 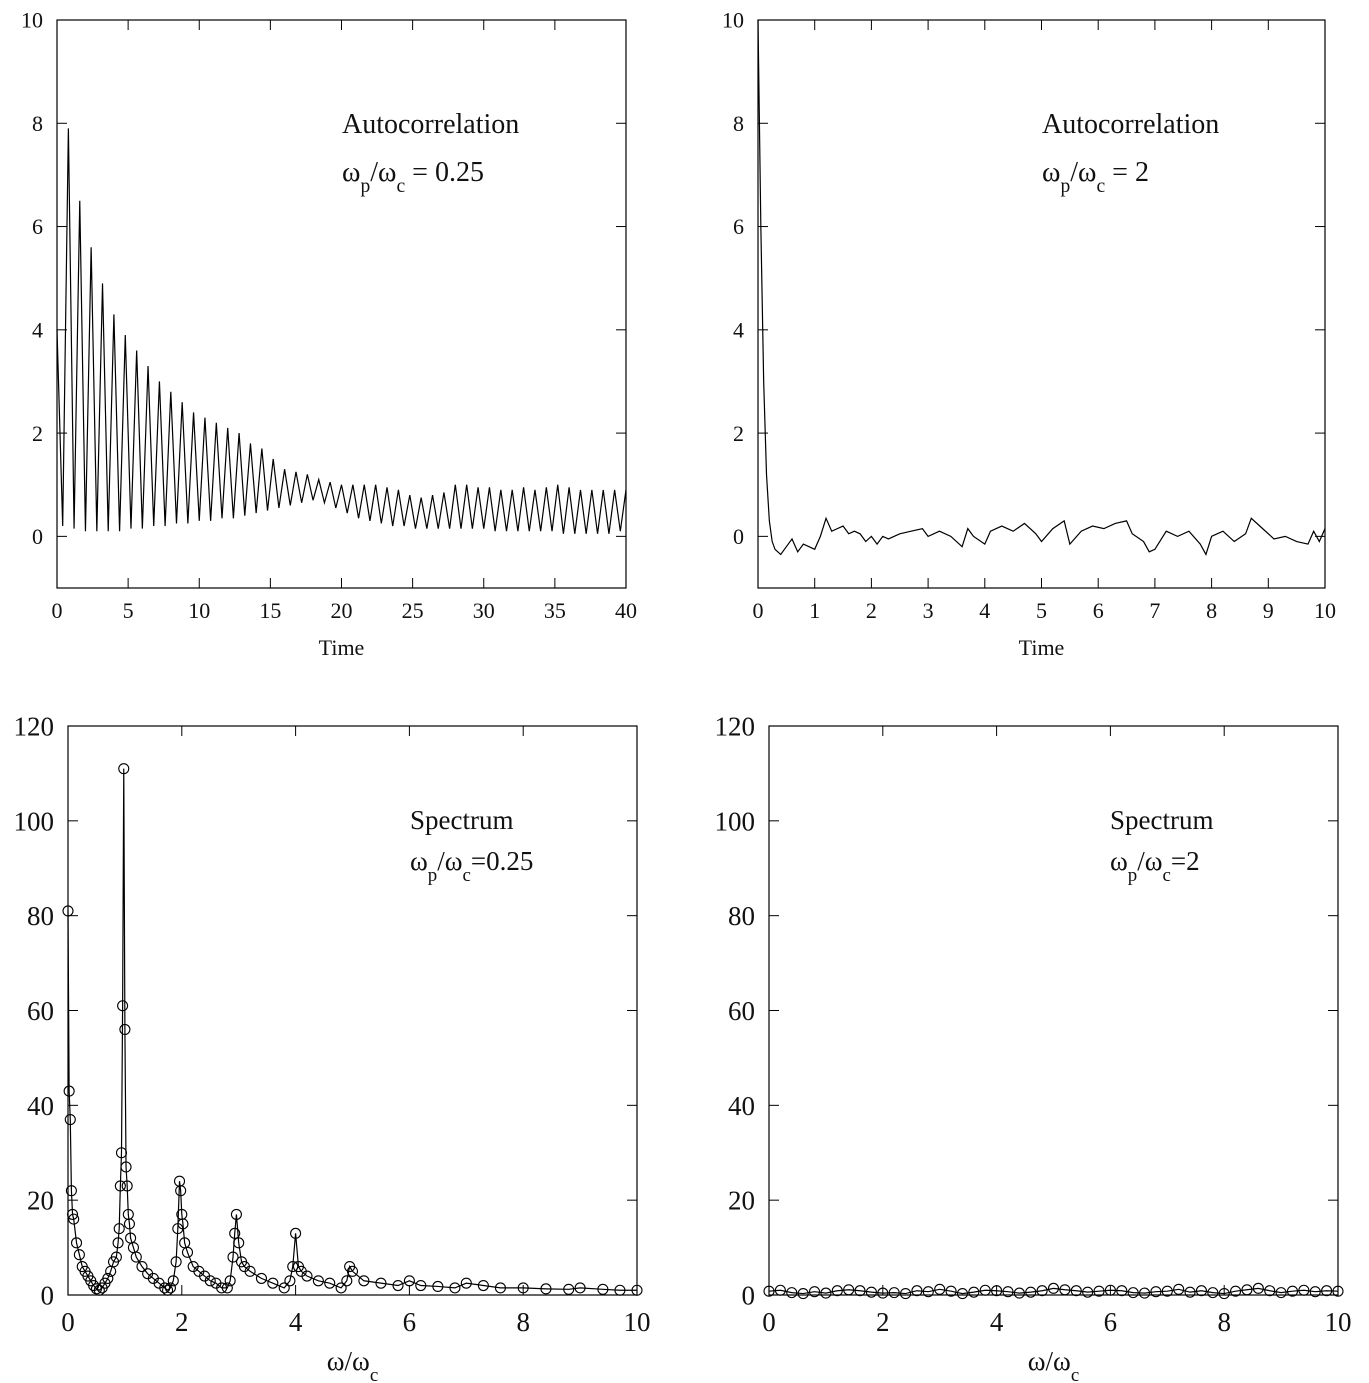 I want to click on x-axis-label: ω/ωc, so click(x=1053, y=1364).